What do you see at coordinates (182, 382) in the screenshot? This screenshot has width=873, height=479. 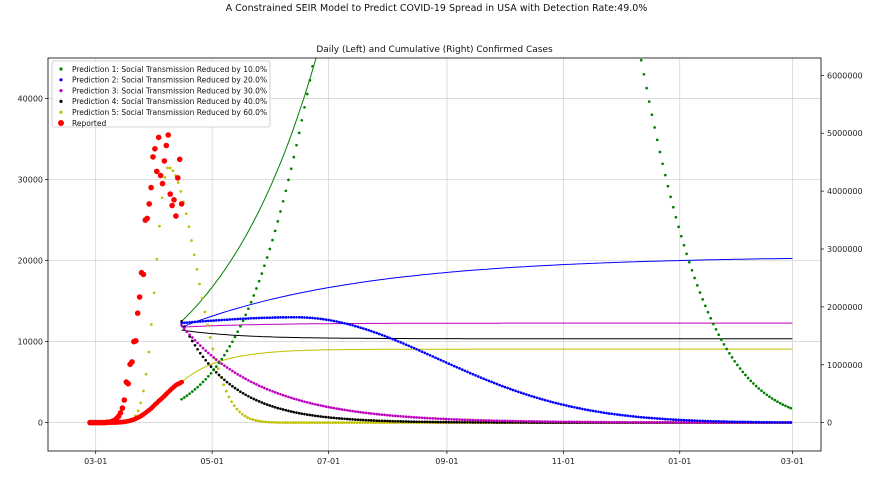 I see `reported-cumulative-point` at bounding box center [182, 382].